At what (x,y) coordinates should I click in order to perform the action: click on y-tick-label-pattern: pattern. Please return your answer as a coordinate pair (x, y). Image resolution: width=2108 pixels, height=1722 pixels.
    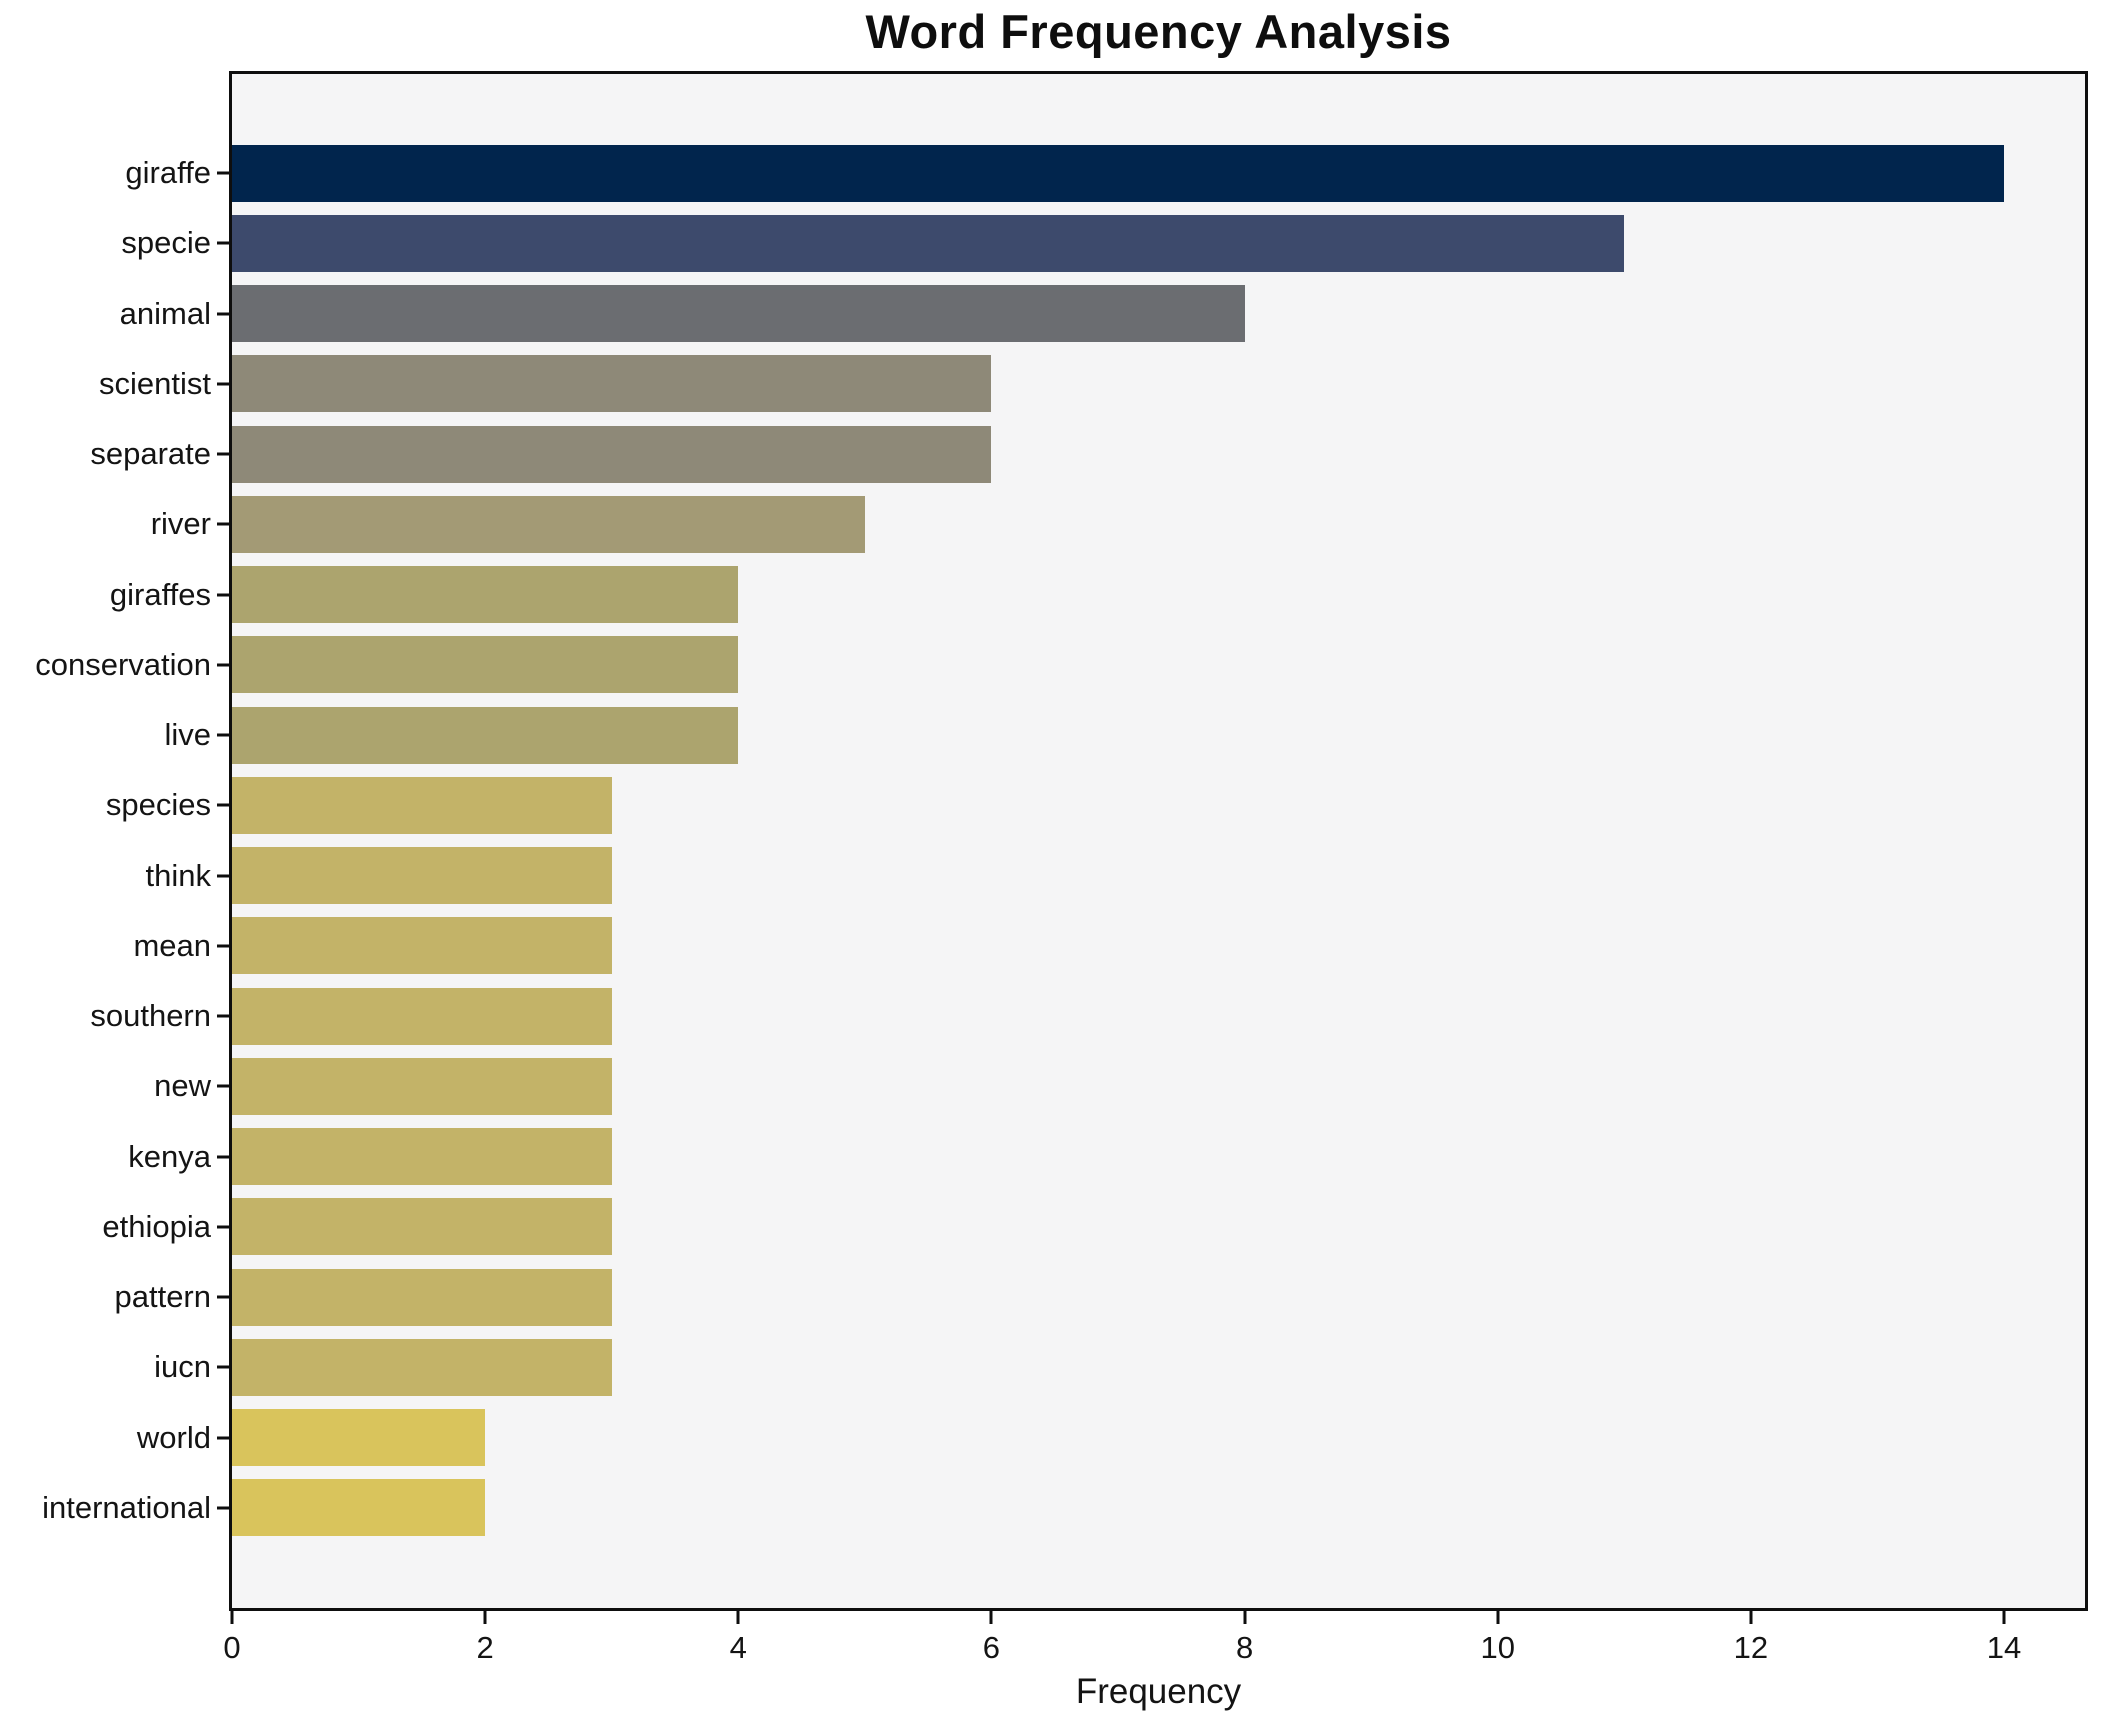
    Looking at the image, I should click on (162, 1297).